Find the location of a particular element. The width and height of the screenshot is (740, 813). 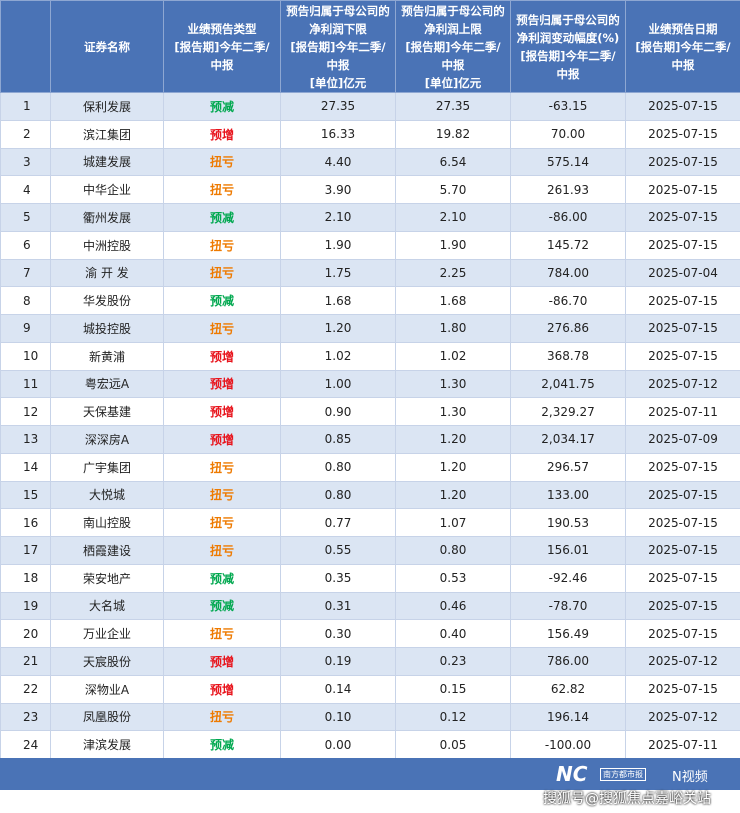

table-cell: 1.02 is located at coordinates (338, 356).